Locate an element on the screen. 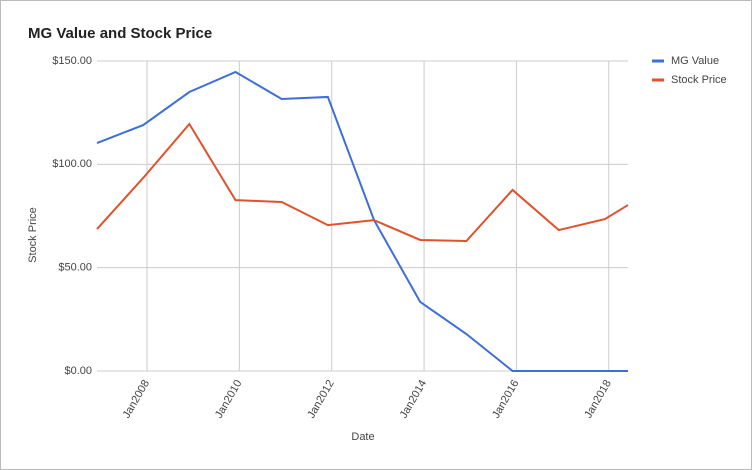 This screenshot has width=752, height=470. legend-label: Stock Price is located at coordinates (699, 80).